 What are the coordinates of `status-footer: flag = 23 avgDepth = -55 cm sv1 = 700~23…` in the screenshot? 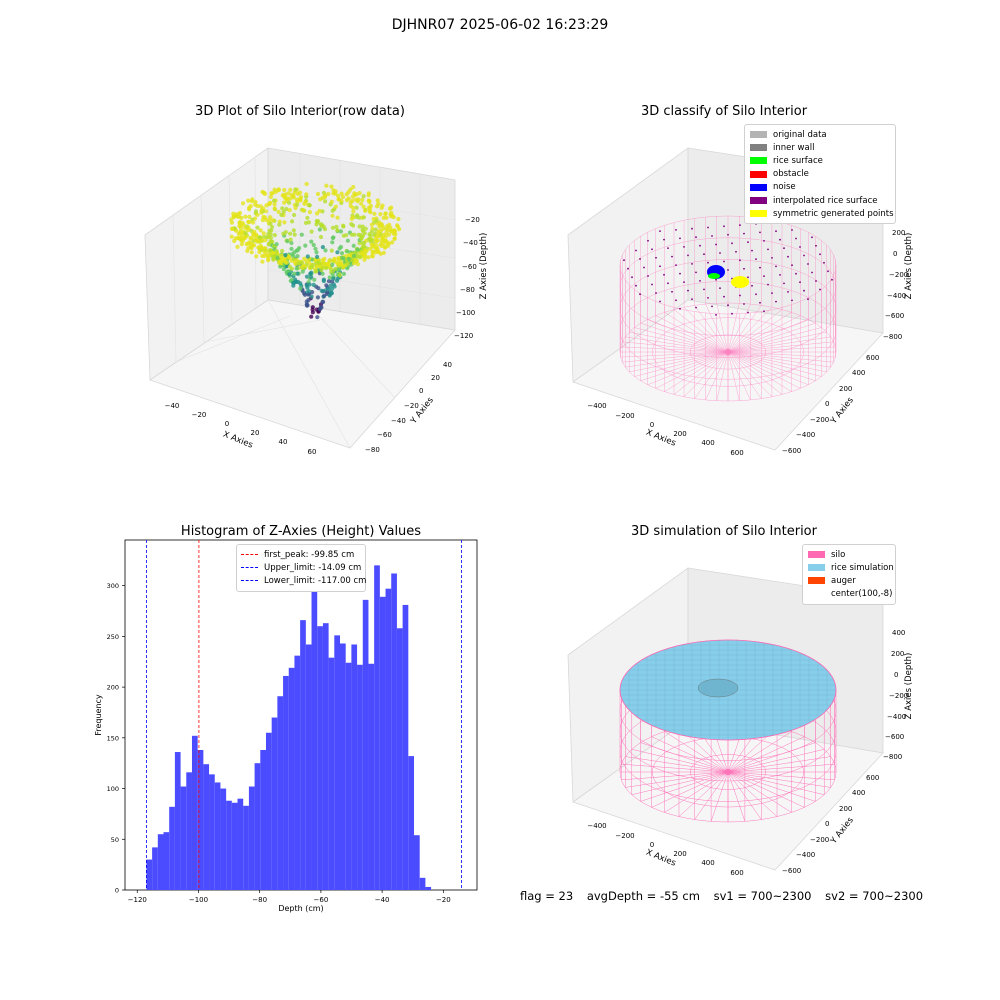 It's located at (726, 896).